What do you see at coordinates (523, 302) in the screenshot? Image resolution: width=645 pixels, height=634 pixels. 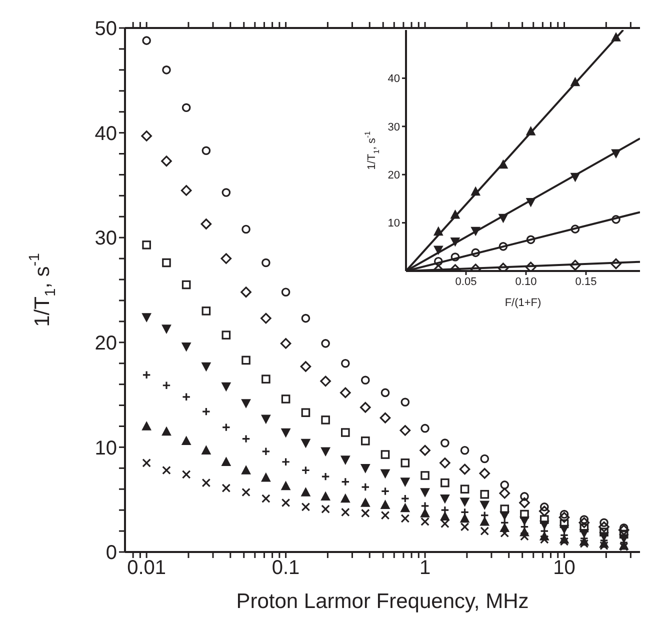 I see `x-axis-title: F/(1+F)` at bounding box center [523, 302].